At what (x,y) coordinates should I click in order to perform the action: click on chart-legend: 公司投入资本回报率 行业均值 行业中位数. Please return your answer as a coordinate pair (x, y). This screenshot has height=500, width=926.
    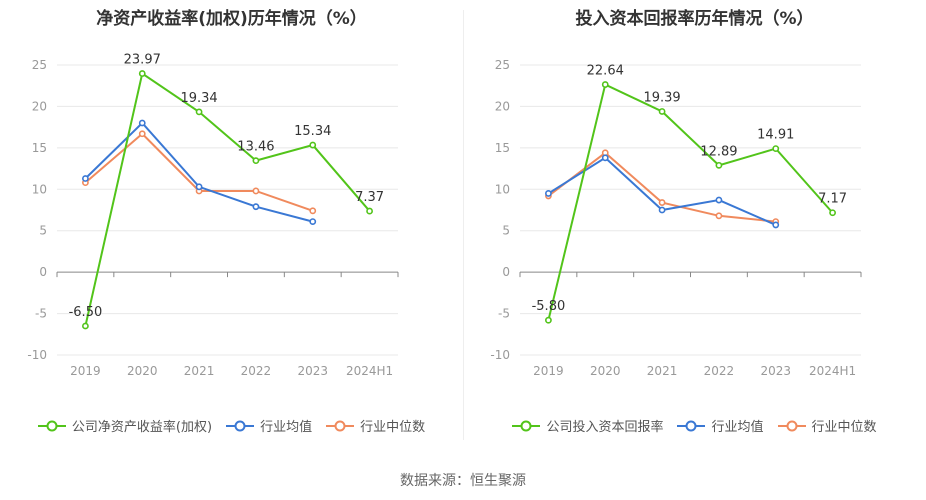
    Looking at the image, I should click on (694, 425).